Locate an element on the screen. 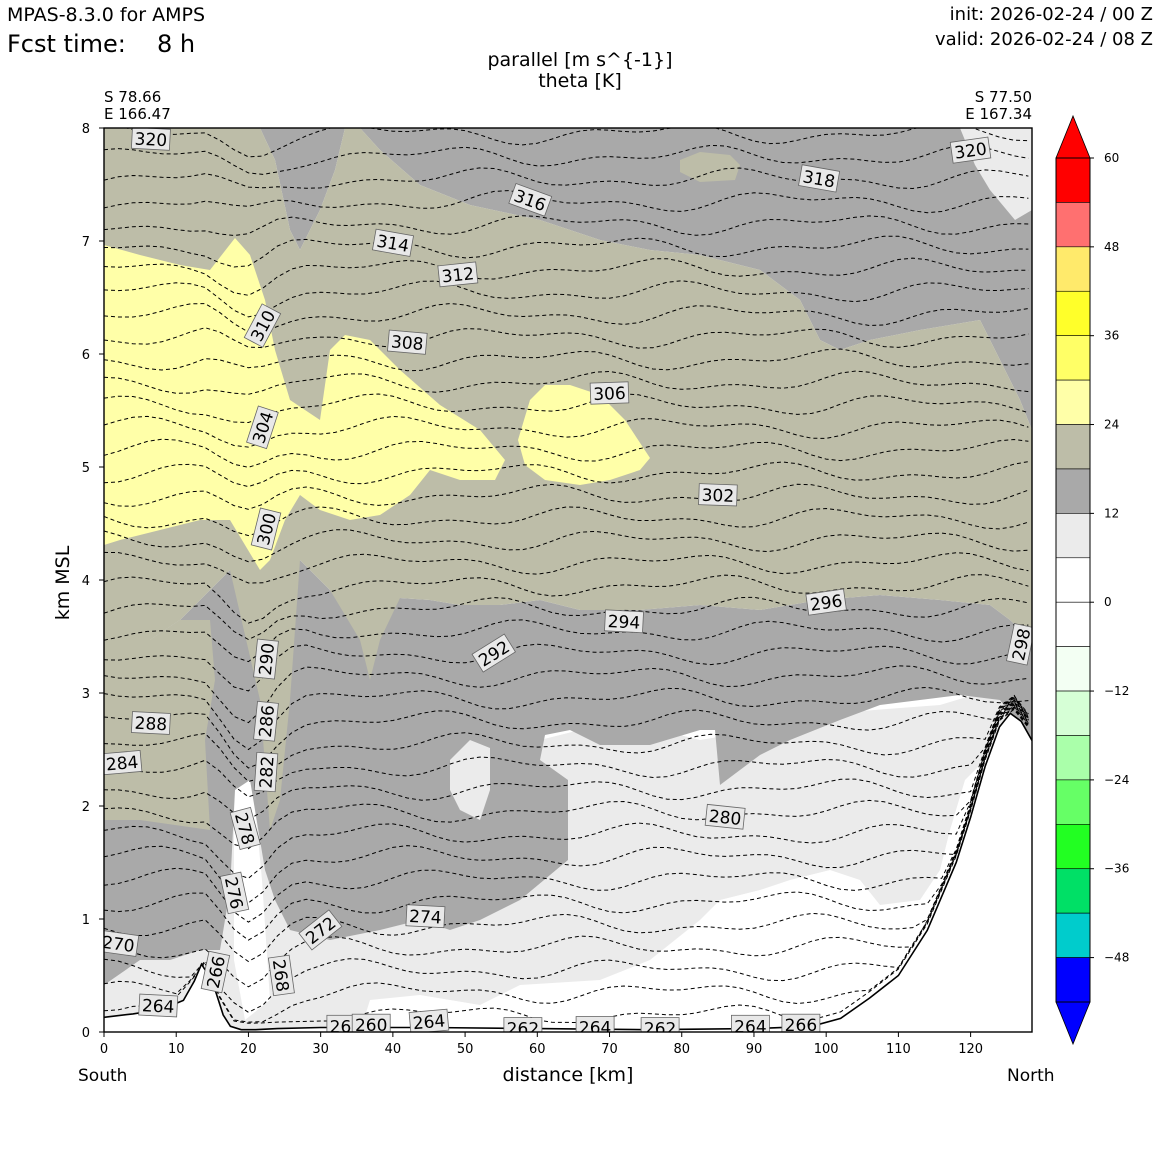 The width and height of the screenshot is (1160, 1160). theta-label-text: 320 is located at coordinates (150, 140).